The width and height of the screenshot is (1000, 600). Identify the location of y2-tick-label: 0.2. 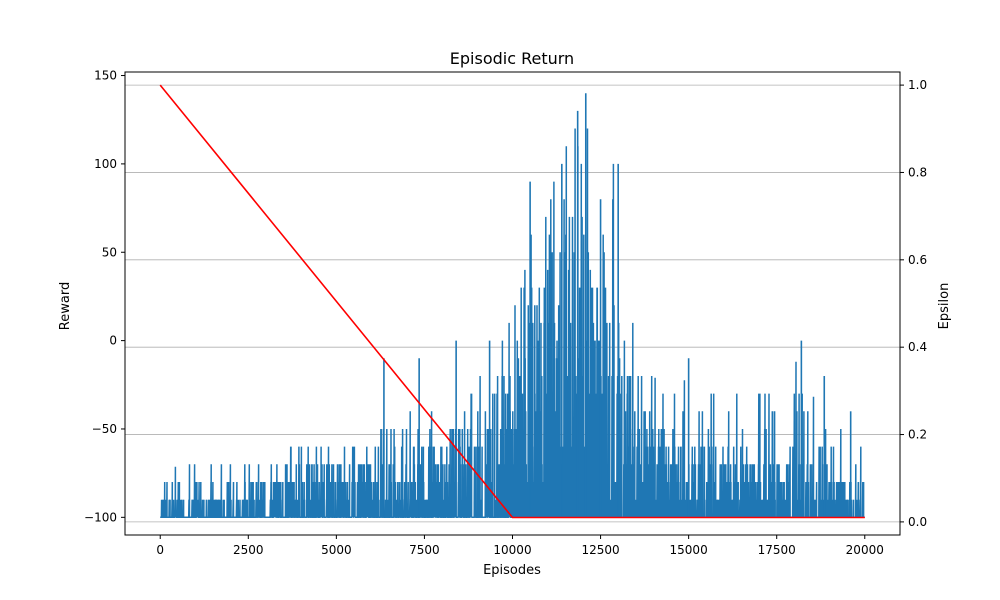
(917, 435).